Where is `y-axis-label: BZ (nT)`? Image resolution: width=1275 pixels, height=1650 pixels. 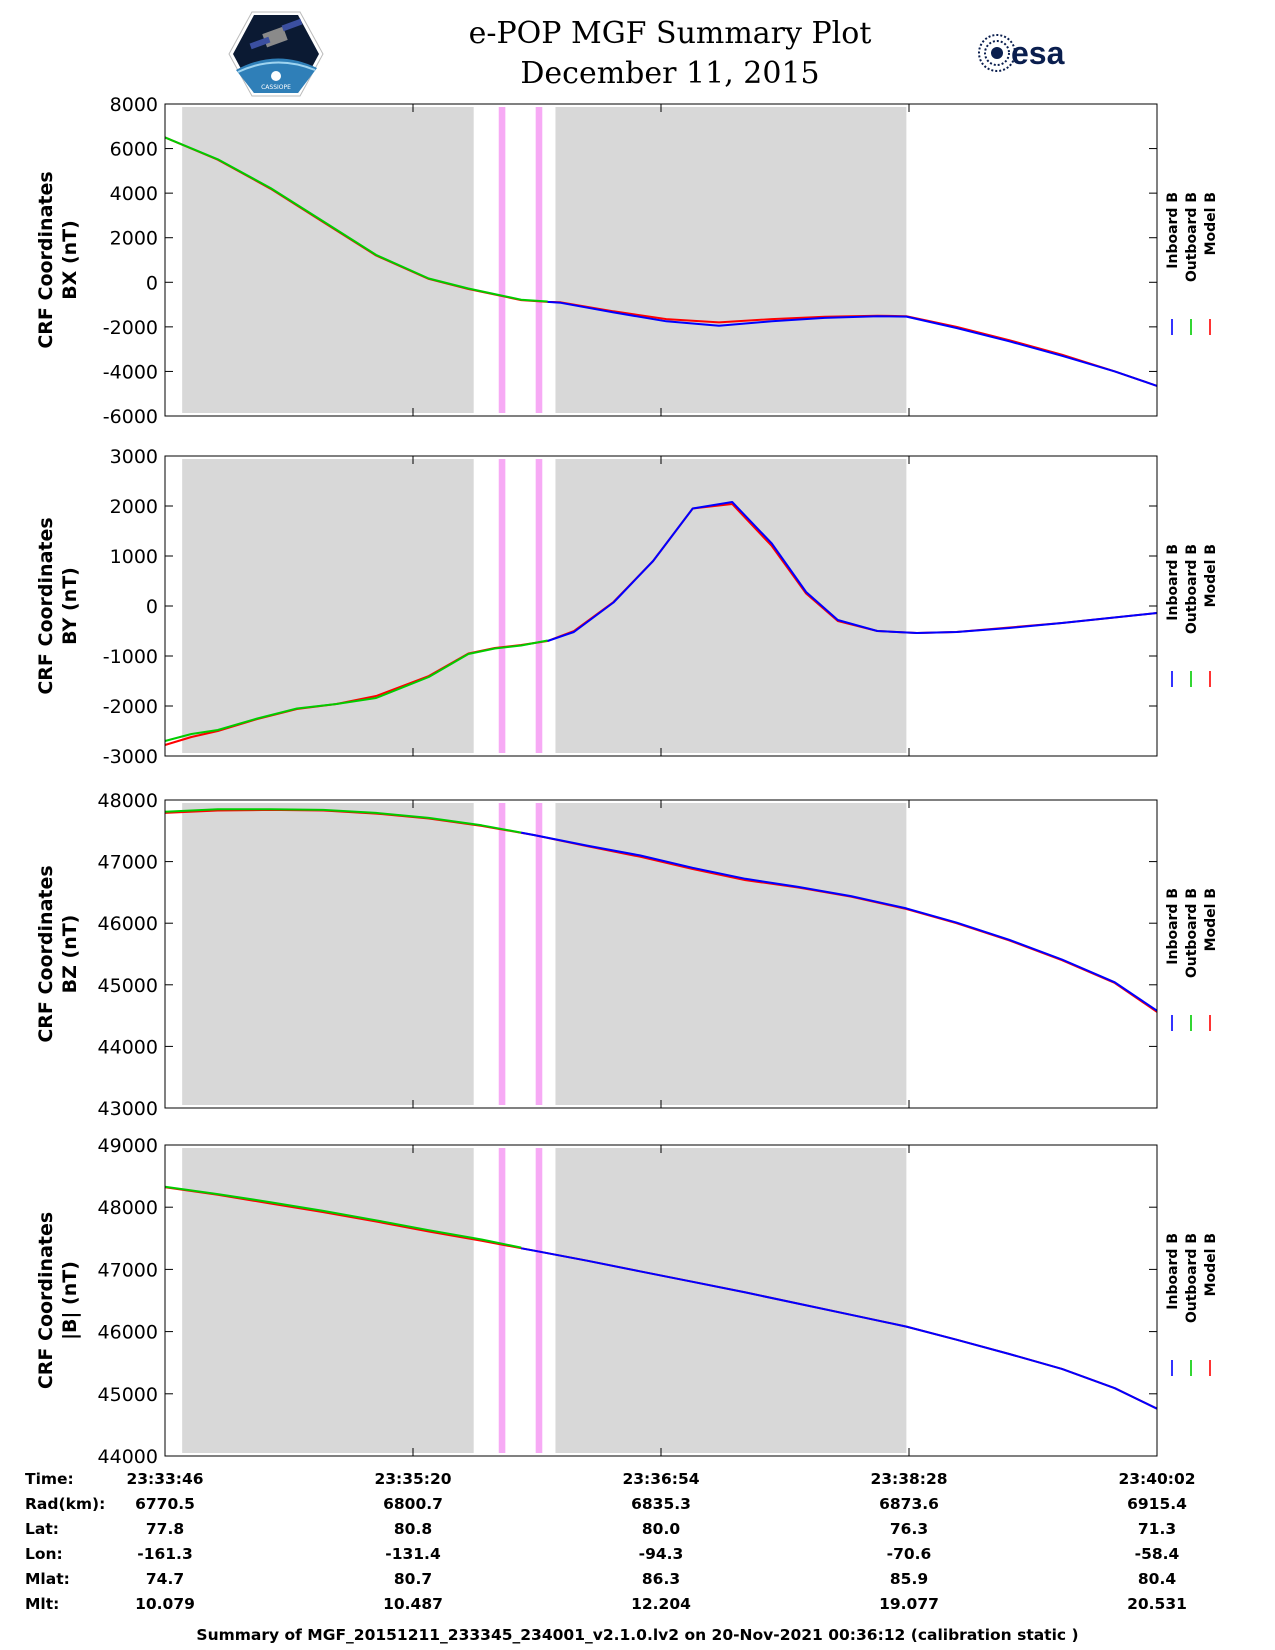
y-axis-label: BZ (nT) is located at coordinates (70, 954).